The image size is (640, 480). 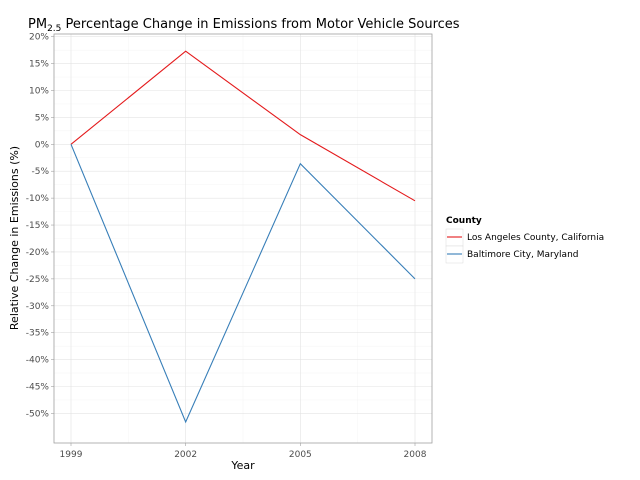 I want to click on x-axis-ticks: 1999 2002 2005 2008, so click(x=243, y=451).